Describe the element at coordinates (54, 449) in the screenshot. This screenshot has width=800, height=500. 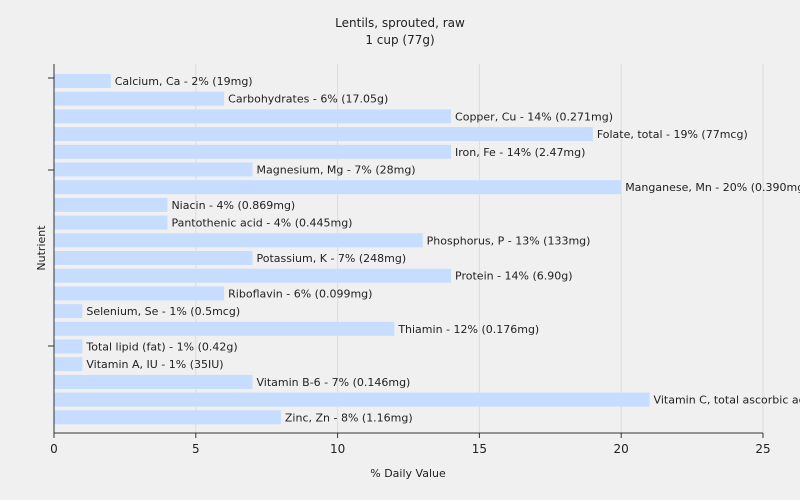
I see `x-tick-label: 0` at that location.